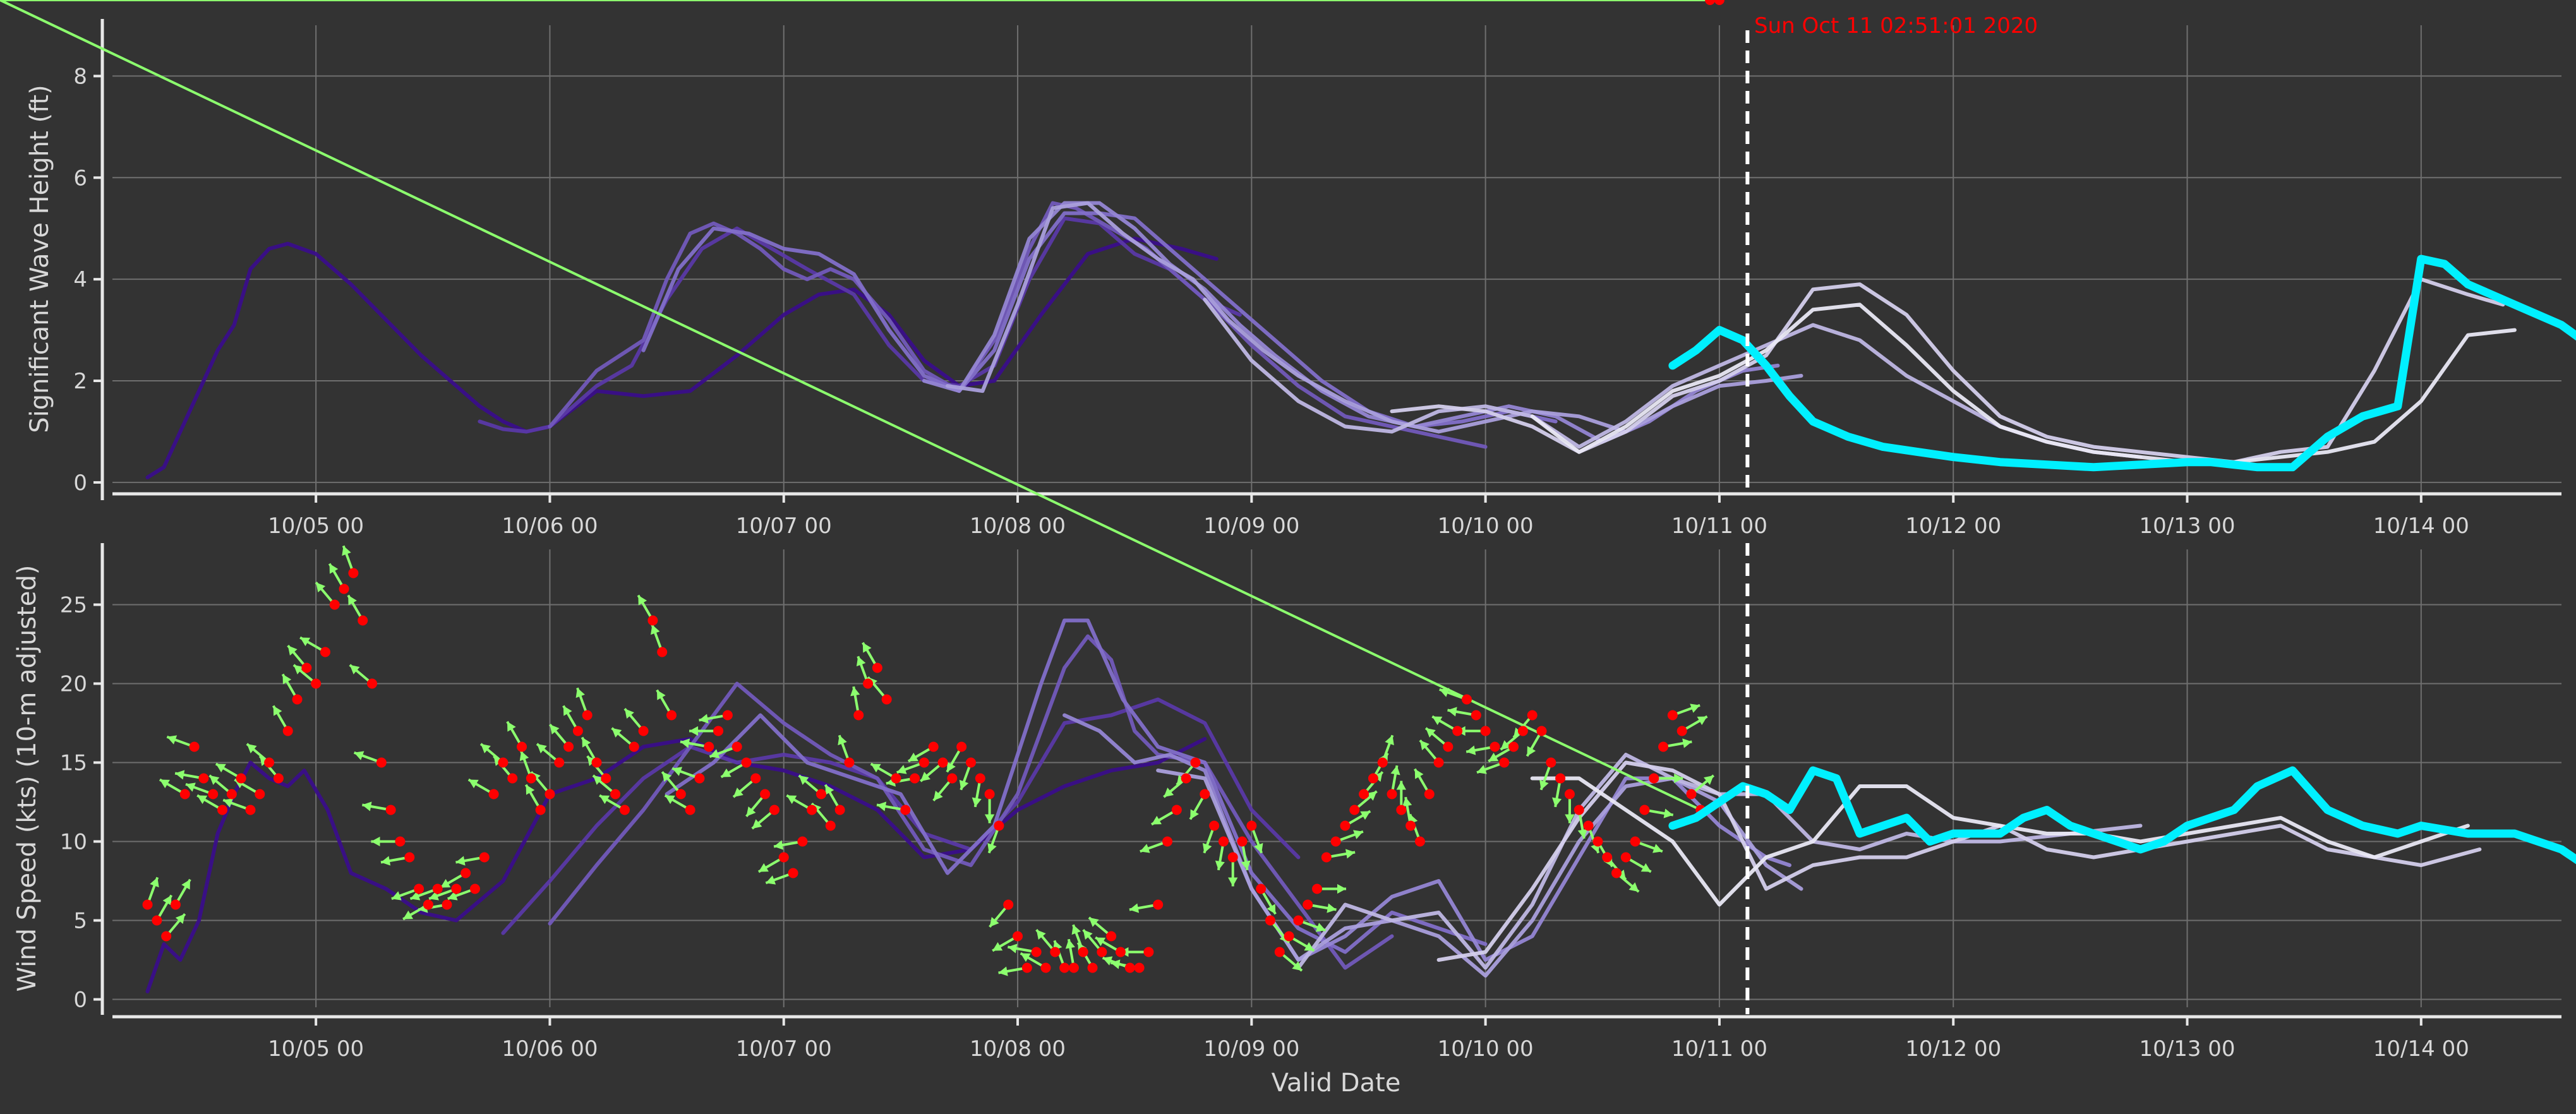 This screenshot has width=2576, height=1114. I want to click on y-tick-label: 4, so click(80, 279).